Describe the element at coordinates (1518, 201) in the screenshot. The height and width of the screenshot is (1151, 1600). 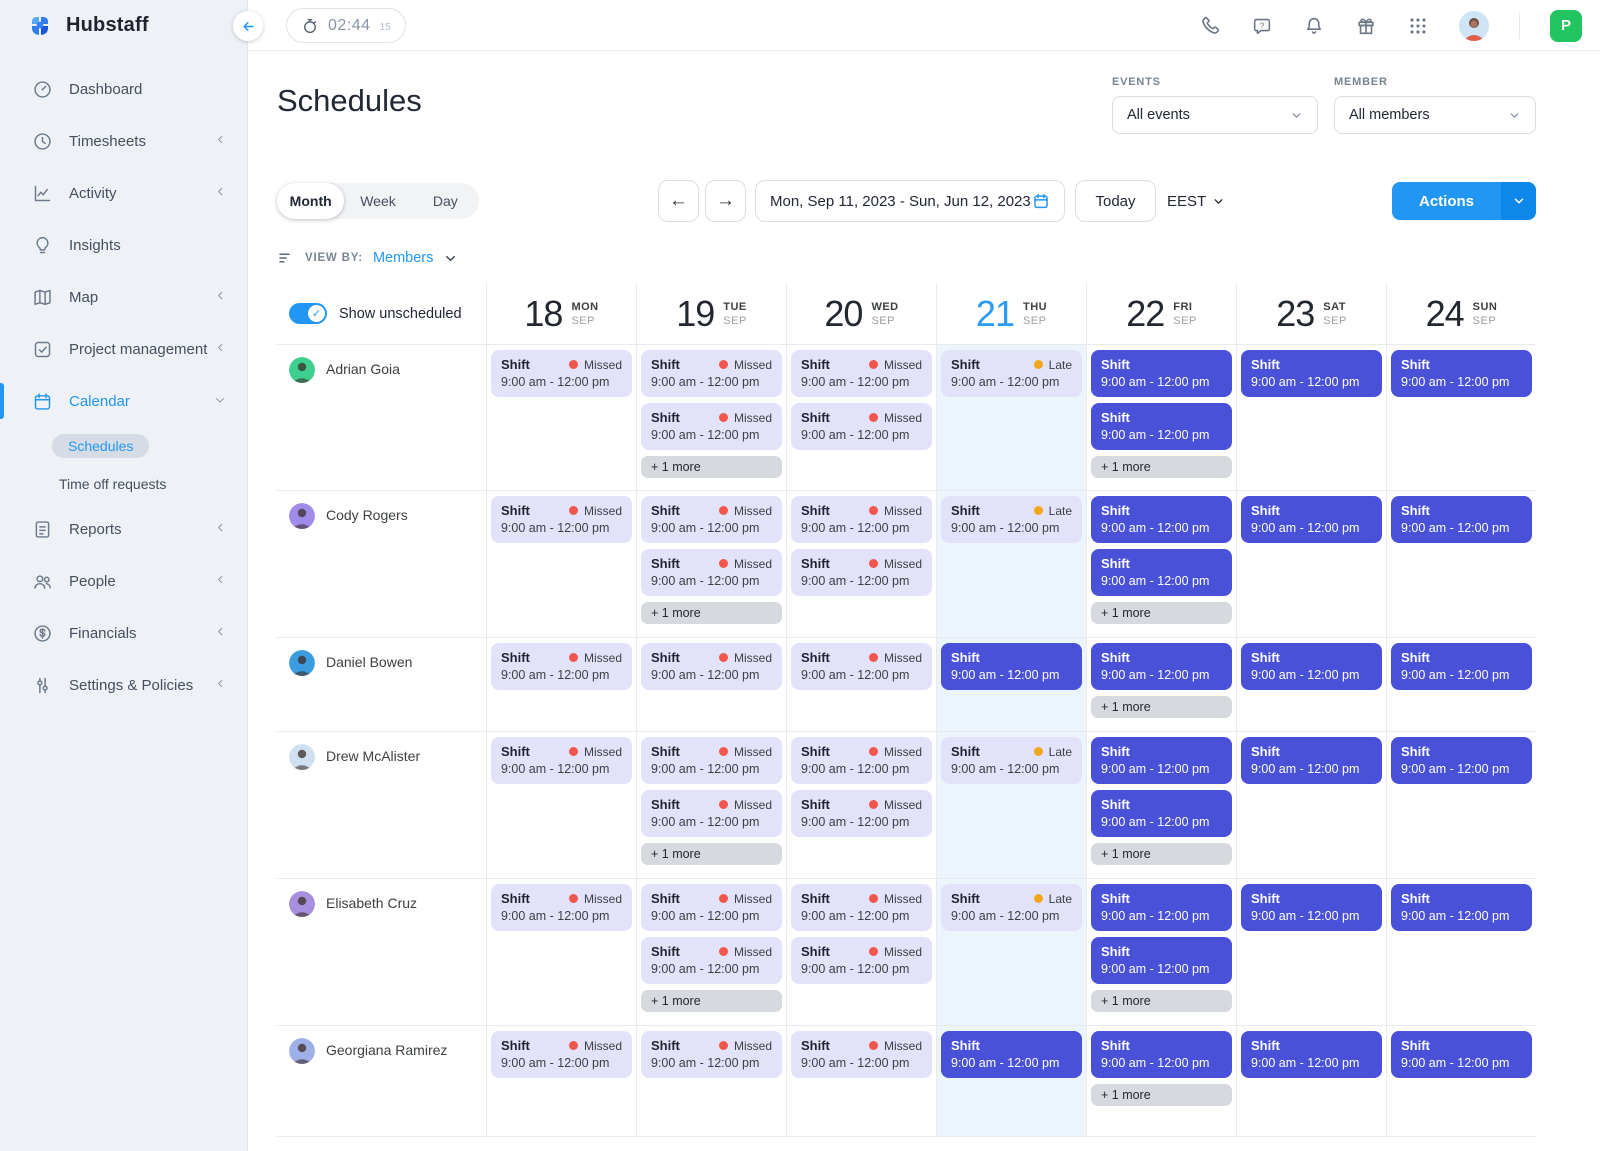
I see `actions-dropdown-toggle` at that location.